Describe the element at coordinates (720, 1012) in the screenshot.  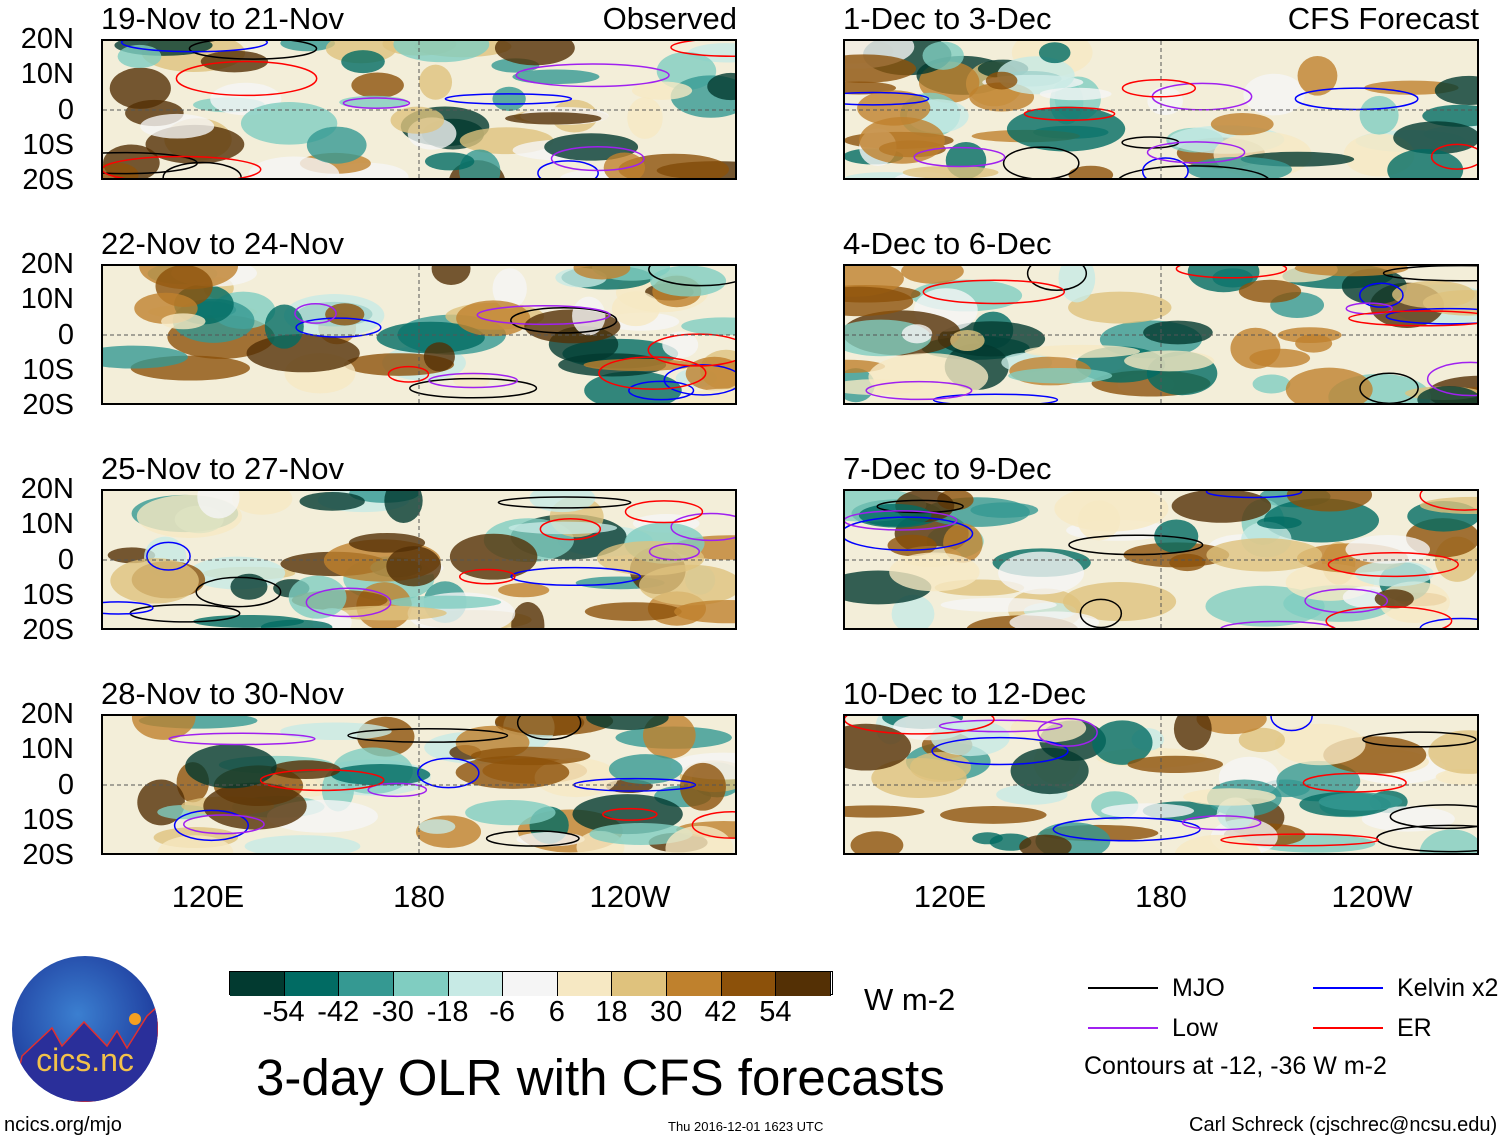
I see `colorbar-label: 42` at that location.